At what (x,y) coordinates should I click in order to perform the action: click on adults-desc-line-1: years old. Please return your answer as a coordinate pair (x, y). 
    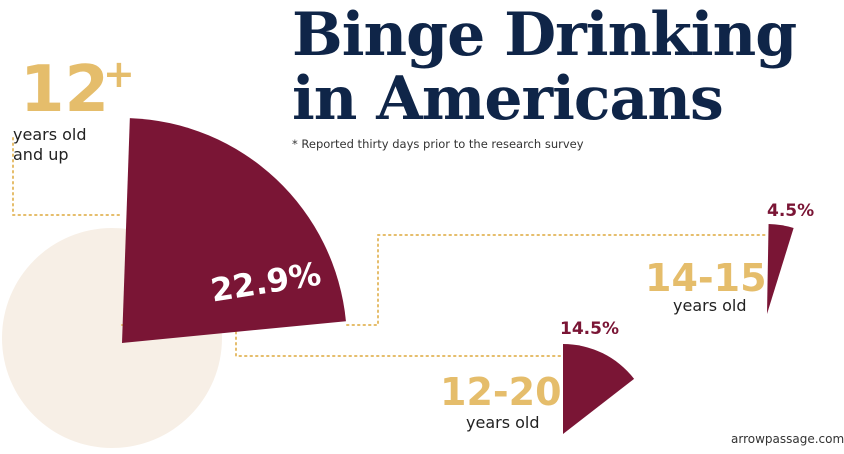
    Looking at the image, I should click on (50, 134).